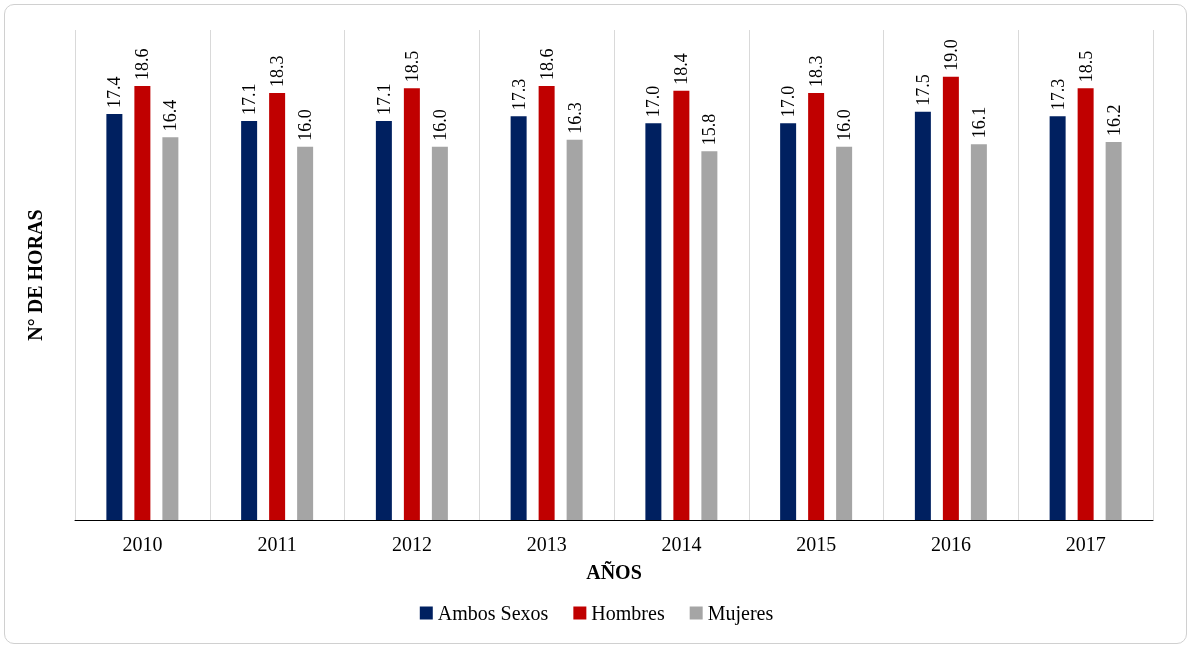 Image resolution: width=1193 pixels, height=650 pixels. Describe the element at coordinates (614, 572) in the screenshot. I see `x-axis-title: AÑOS` at that location.